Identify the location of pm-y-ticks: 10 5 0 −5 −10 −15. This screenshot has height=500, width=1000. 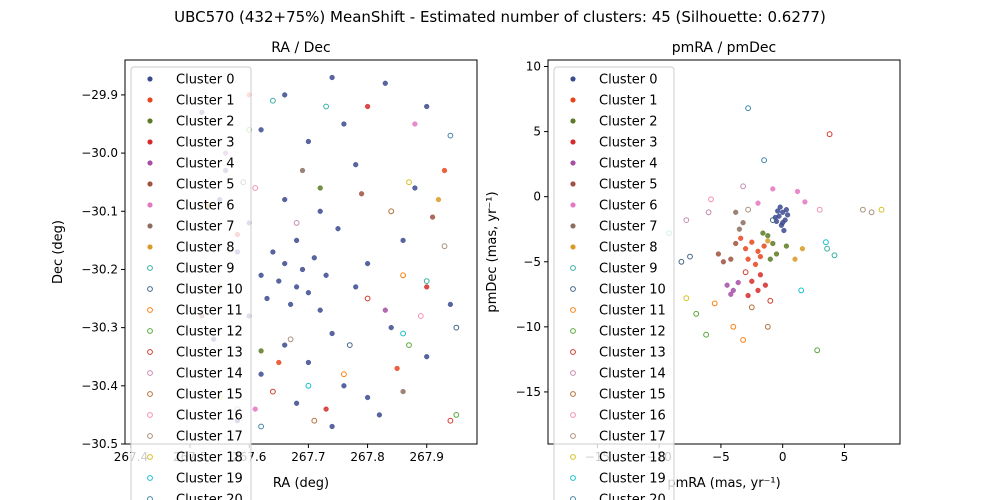
(532, 229).